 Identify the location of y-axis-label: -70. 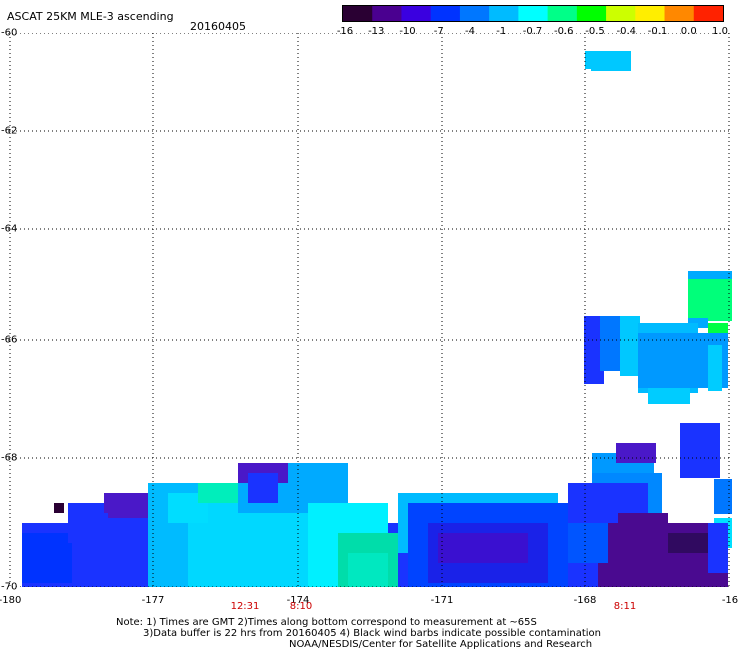
(9, 587).